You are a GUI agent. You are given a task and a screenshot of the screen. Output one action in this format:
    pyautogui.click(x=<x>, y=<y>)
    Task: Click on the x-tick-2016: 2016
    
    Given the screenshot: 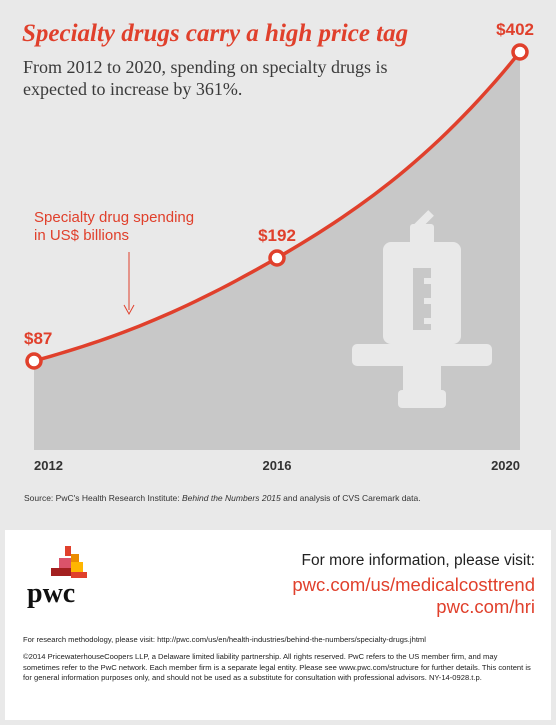 What is the action you would take?
    pyautogui.click(x=277, y=465)
    